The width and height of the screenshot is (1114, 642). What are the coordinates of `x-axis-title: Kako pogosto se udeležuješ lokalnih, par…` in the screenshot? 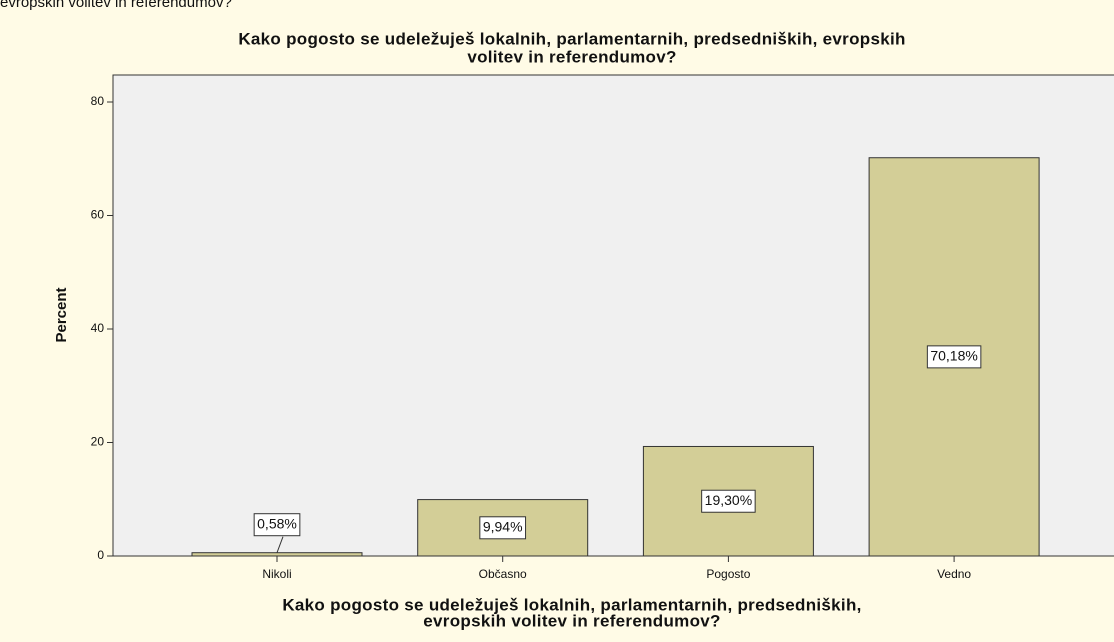 It's located at (571, 604).